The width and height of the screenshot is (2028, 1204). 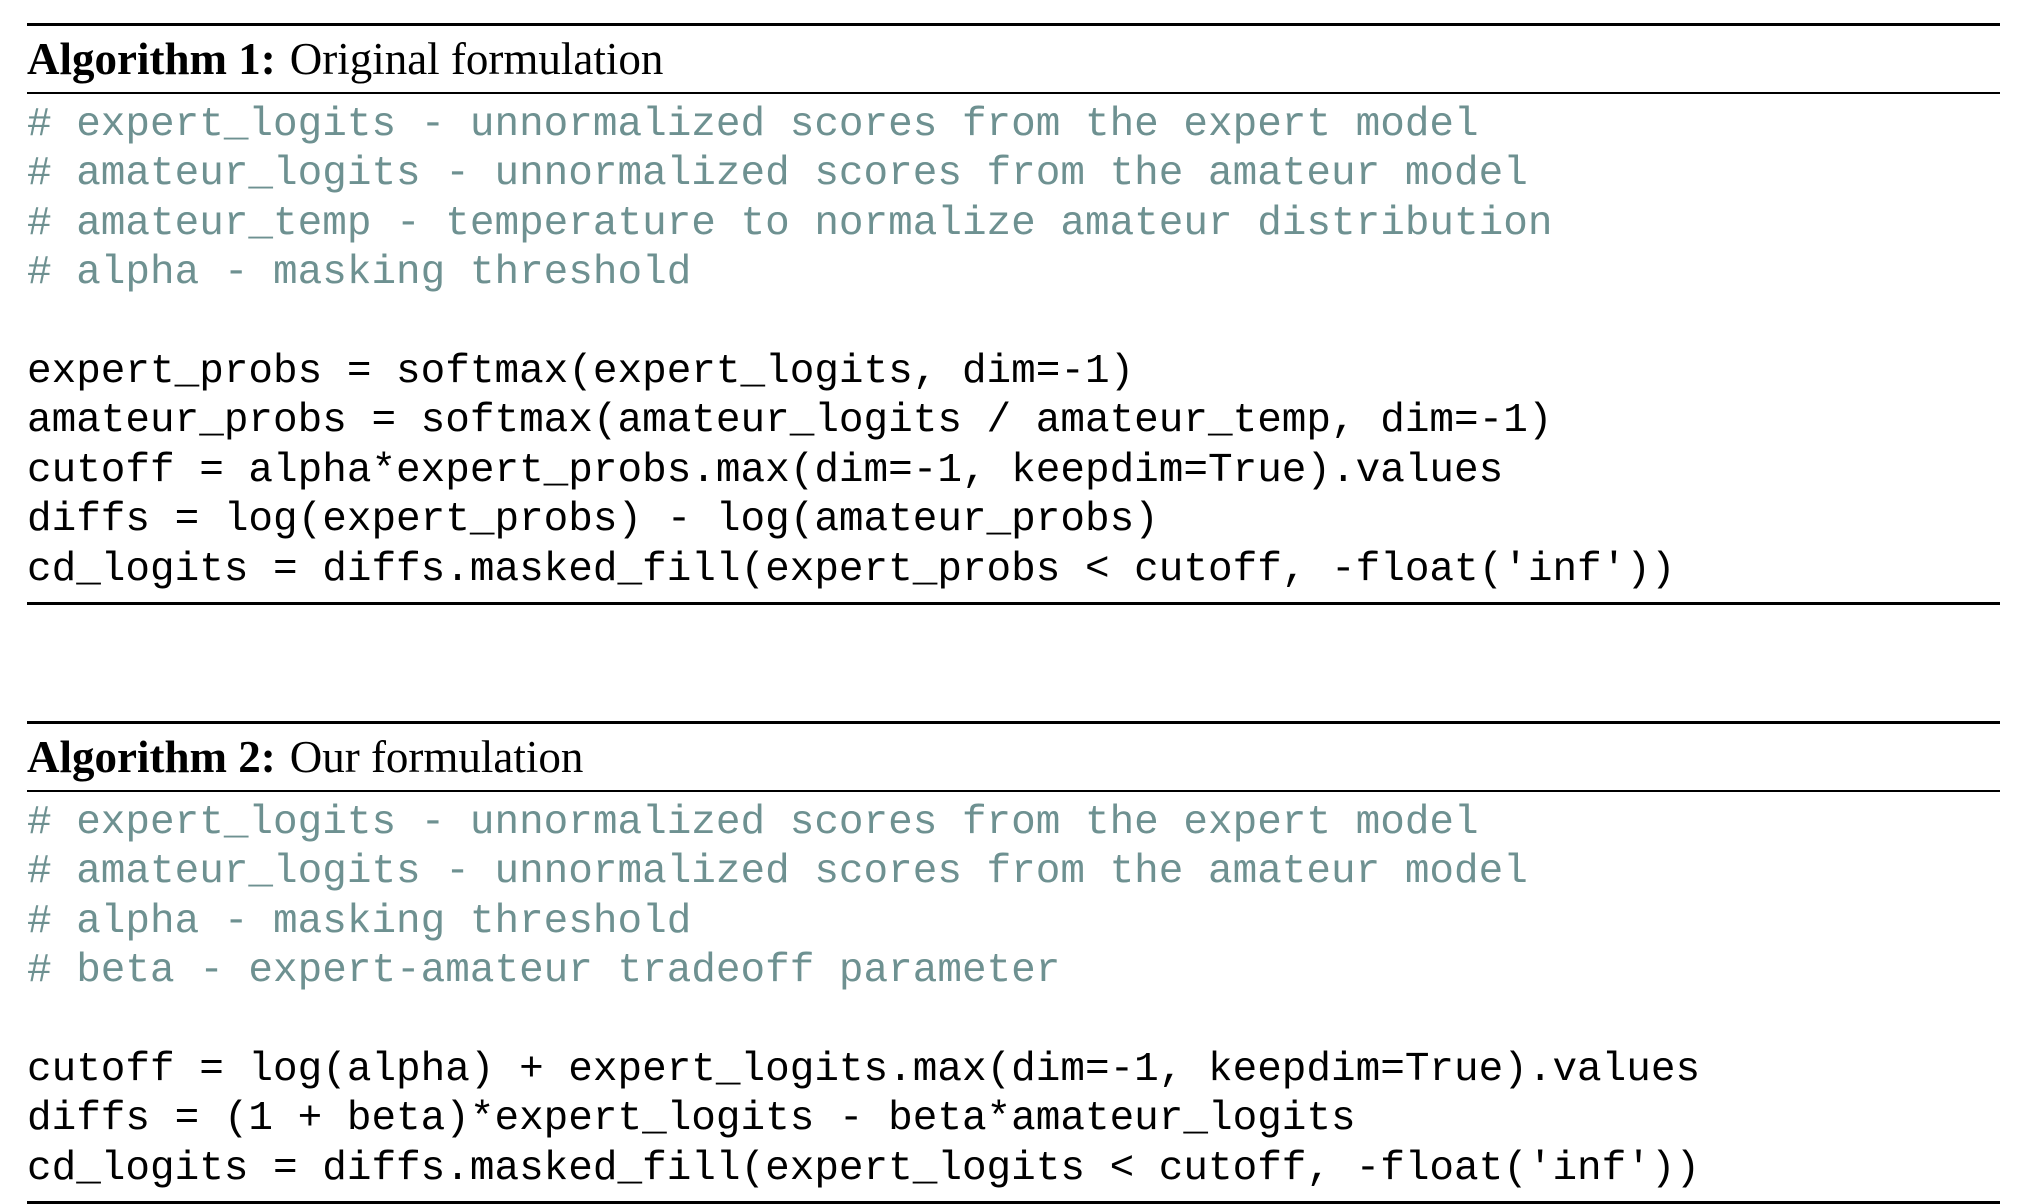 I want to click on algorithm-header: Algorithm 2: Our formulation, so click(x=1013, y=757).